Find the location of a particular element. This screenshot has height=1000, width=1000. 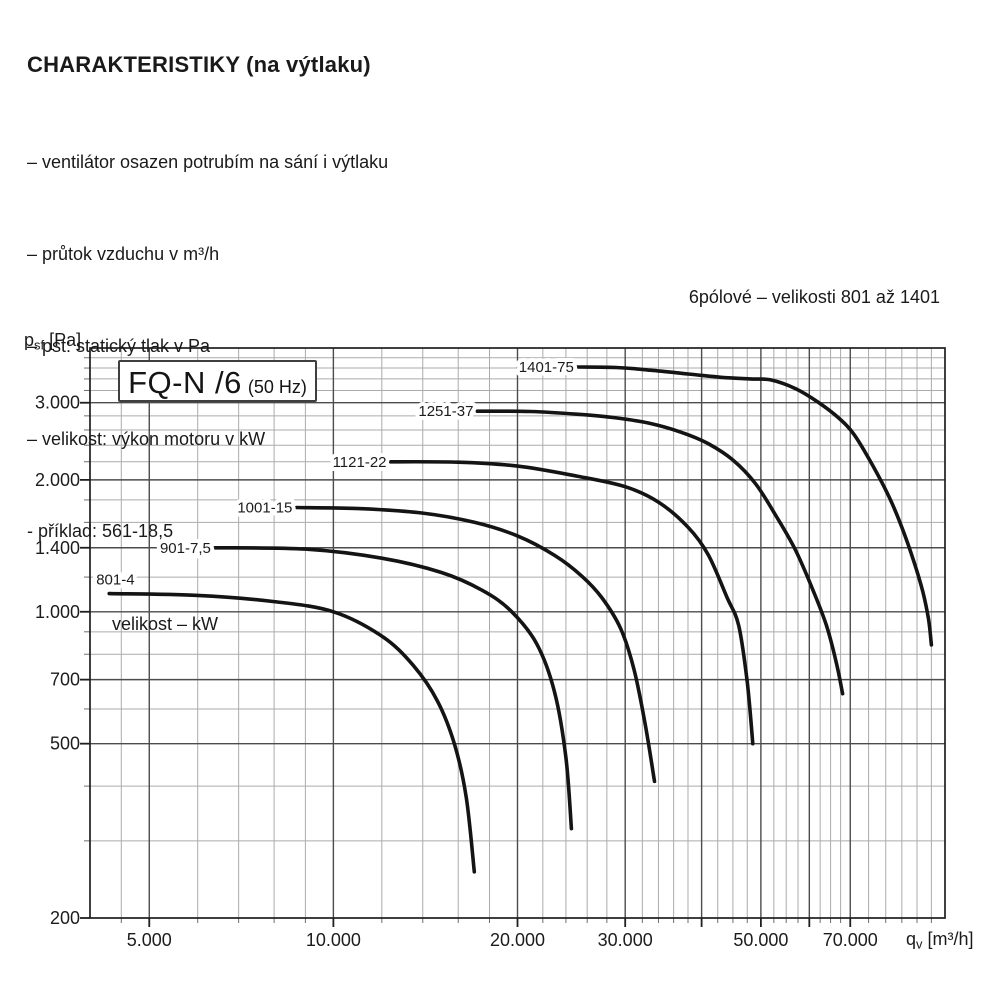

x-axis-symbol: q is located at coordinates (911, 939).